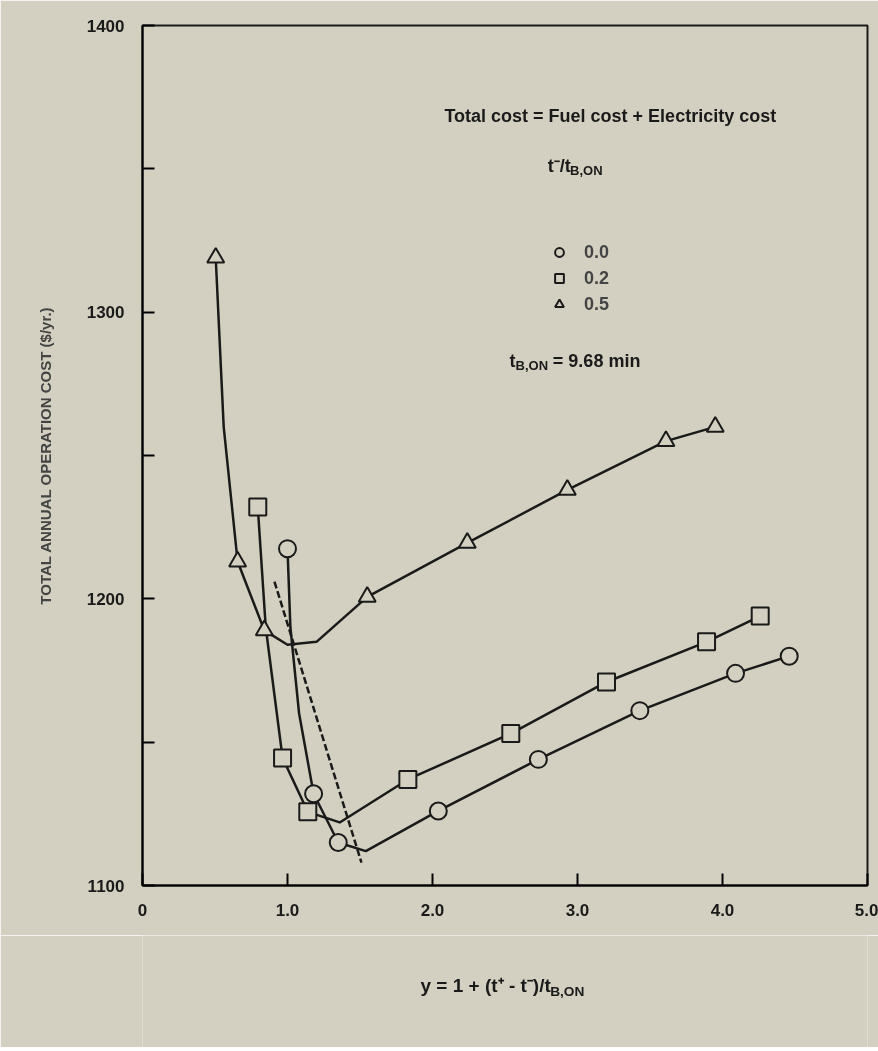 Image resolution: width=878 pixels, height=1051 pixels. I want to click on annotation: Total cost = Fuel cost + Electricity cost, so click(610, 115).